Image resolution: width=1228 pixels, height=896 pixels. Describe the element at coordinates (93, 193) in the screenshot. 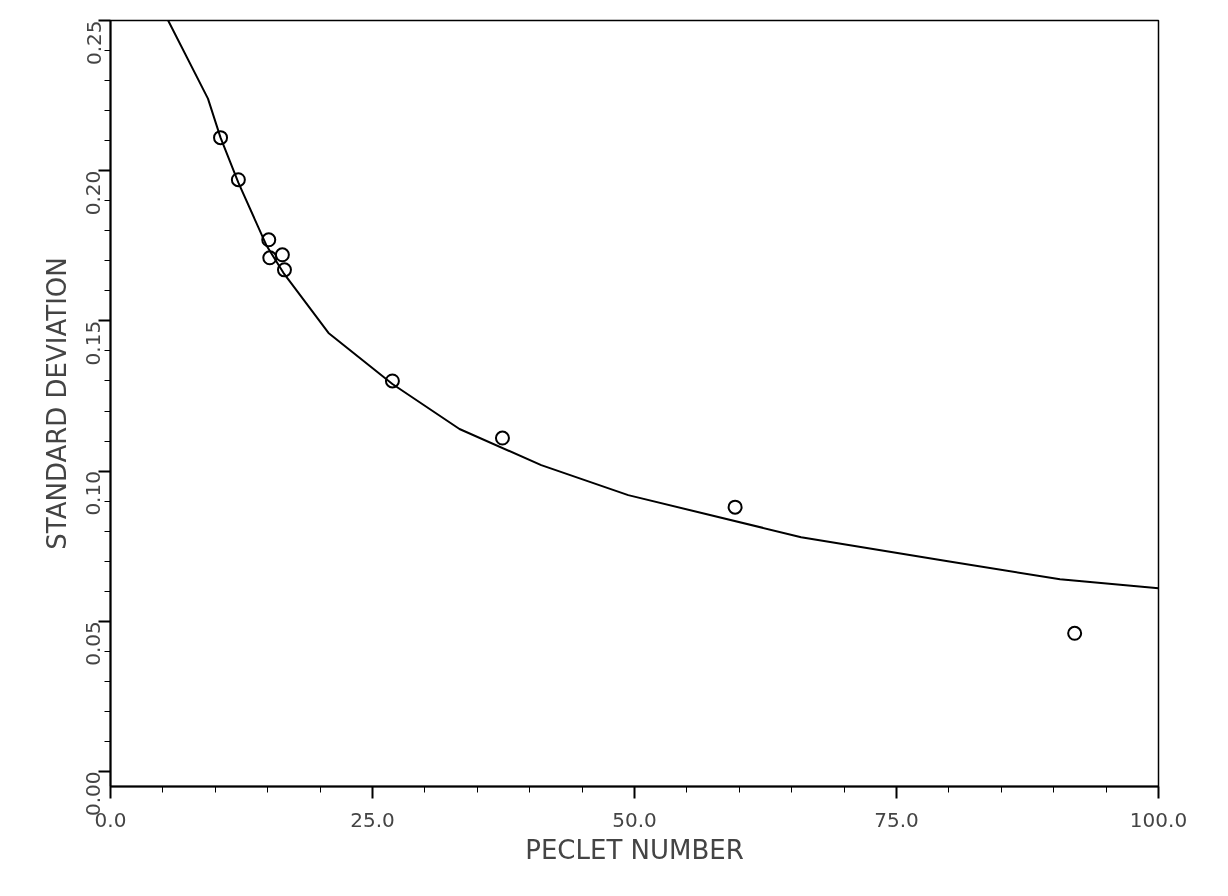

I see `y-tick-label: 0.20` at that location.